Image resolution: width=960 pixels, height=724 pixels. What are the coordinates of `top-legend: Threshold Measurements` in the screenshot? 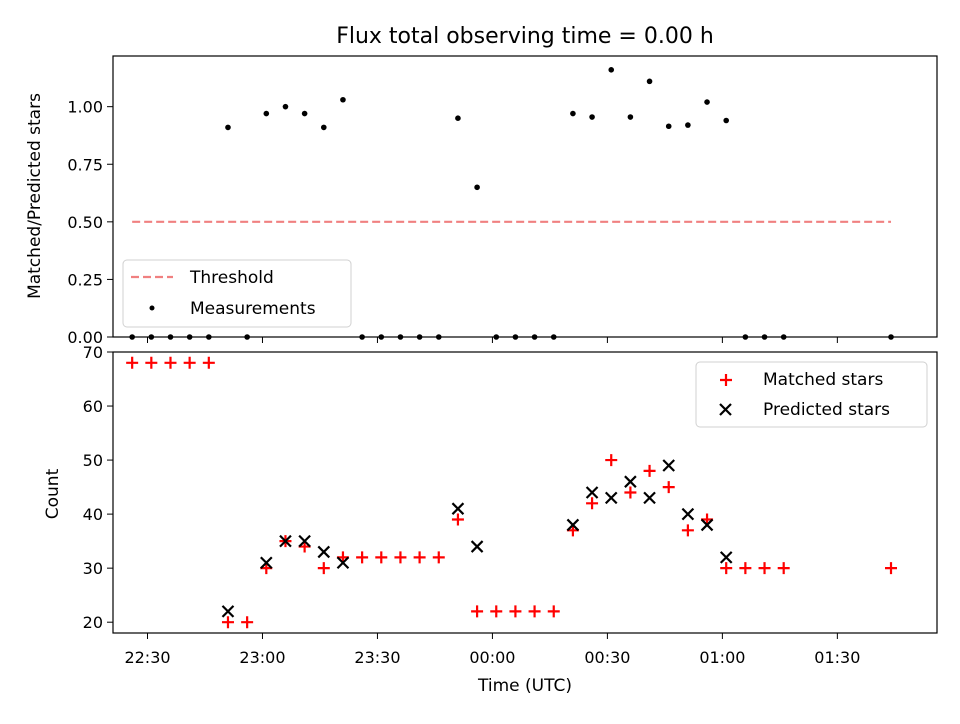 It's located at (237, 293).